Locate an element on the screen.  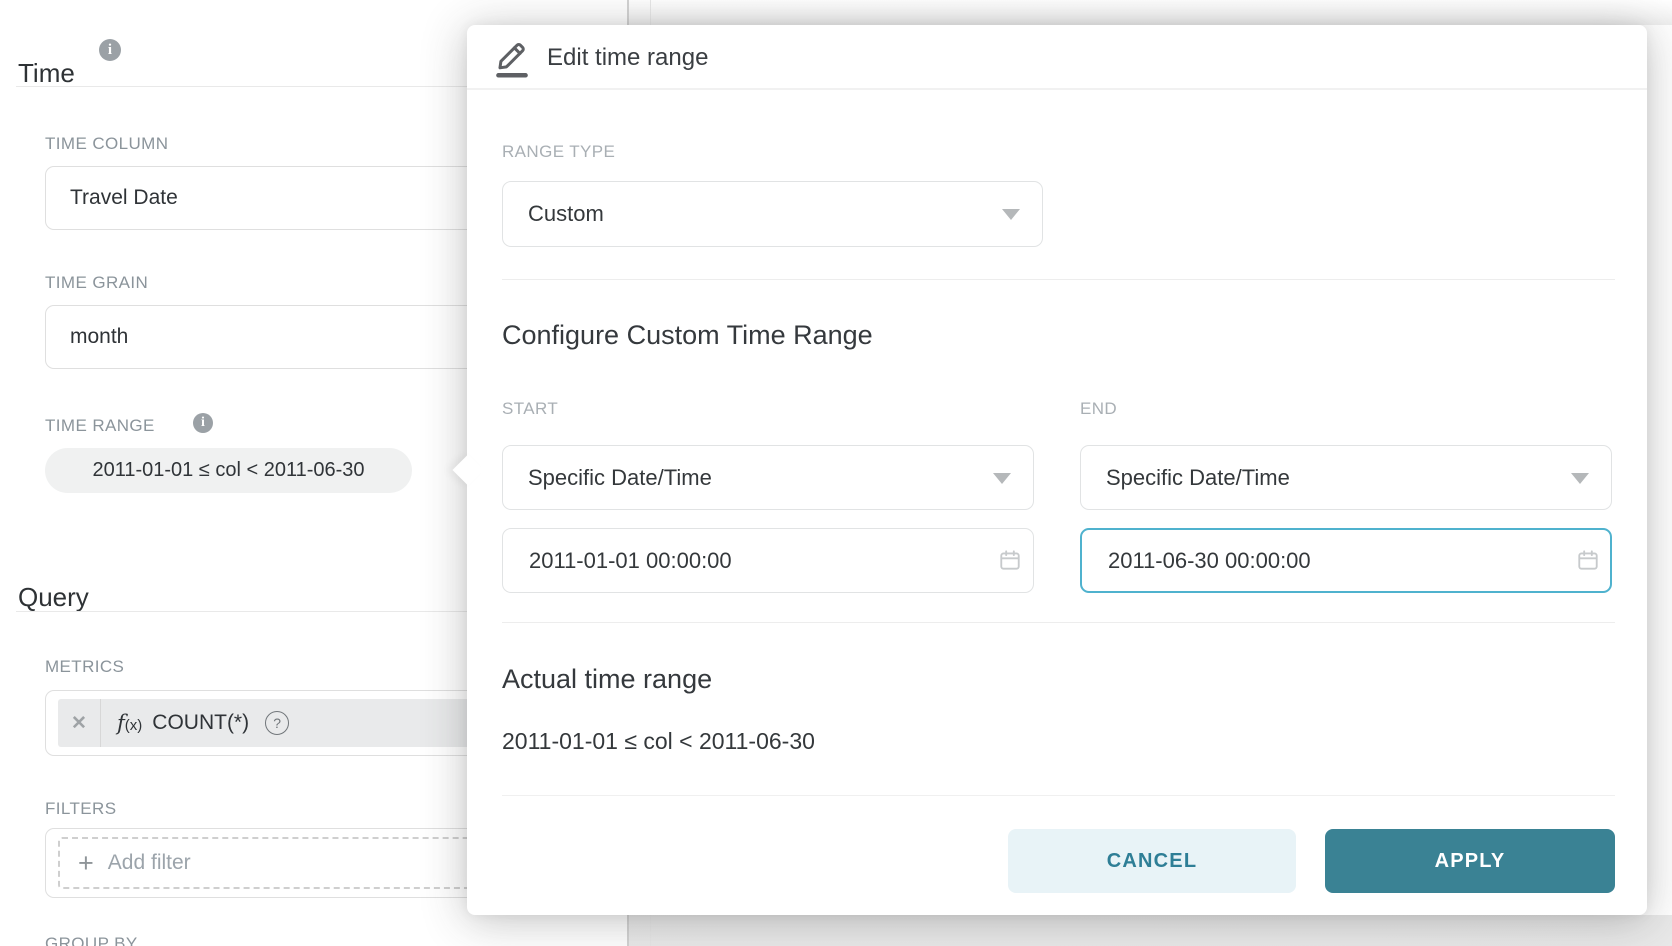
start-date-input is located at coordinates (768, 560).